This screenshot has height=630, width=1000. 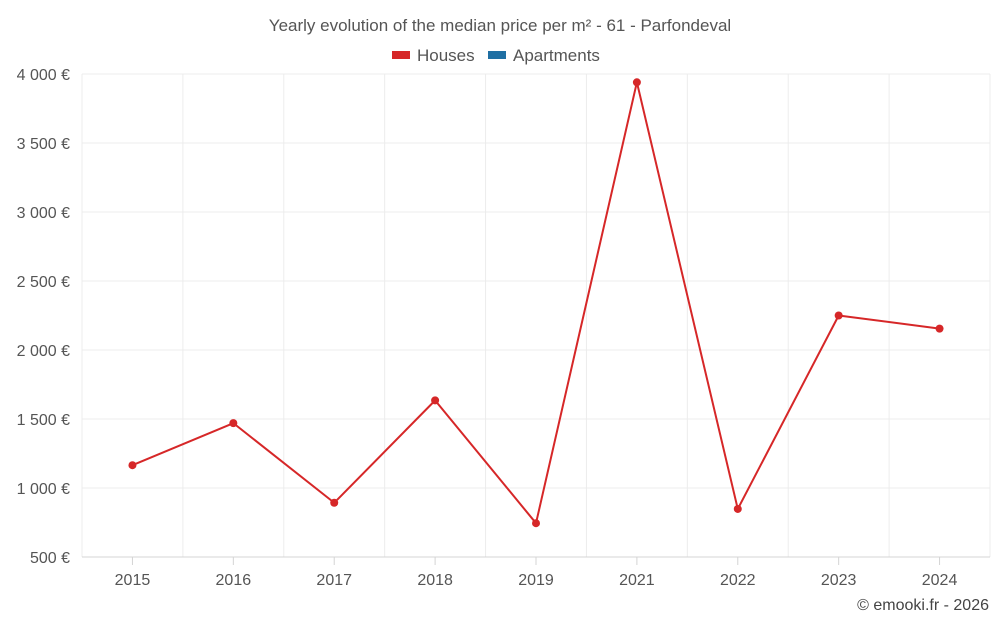 I want to click on x-tick-label: 2023, so click(x=839, y=580).